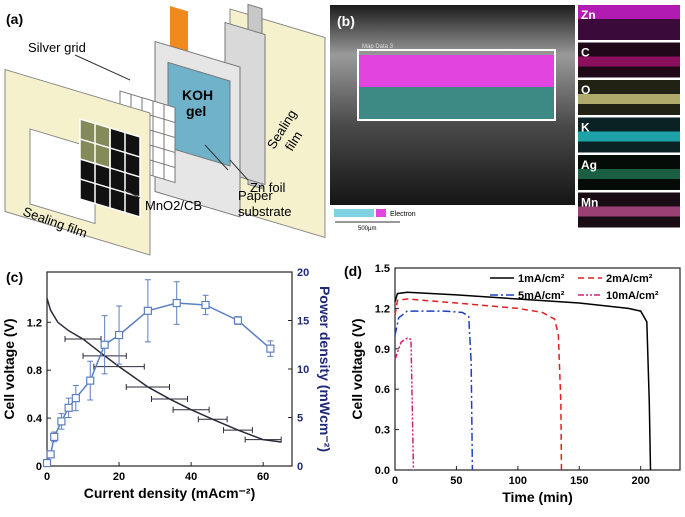  I want to click on map-frame, so click(456, 85).